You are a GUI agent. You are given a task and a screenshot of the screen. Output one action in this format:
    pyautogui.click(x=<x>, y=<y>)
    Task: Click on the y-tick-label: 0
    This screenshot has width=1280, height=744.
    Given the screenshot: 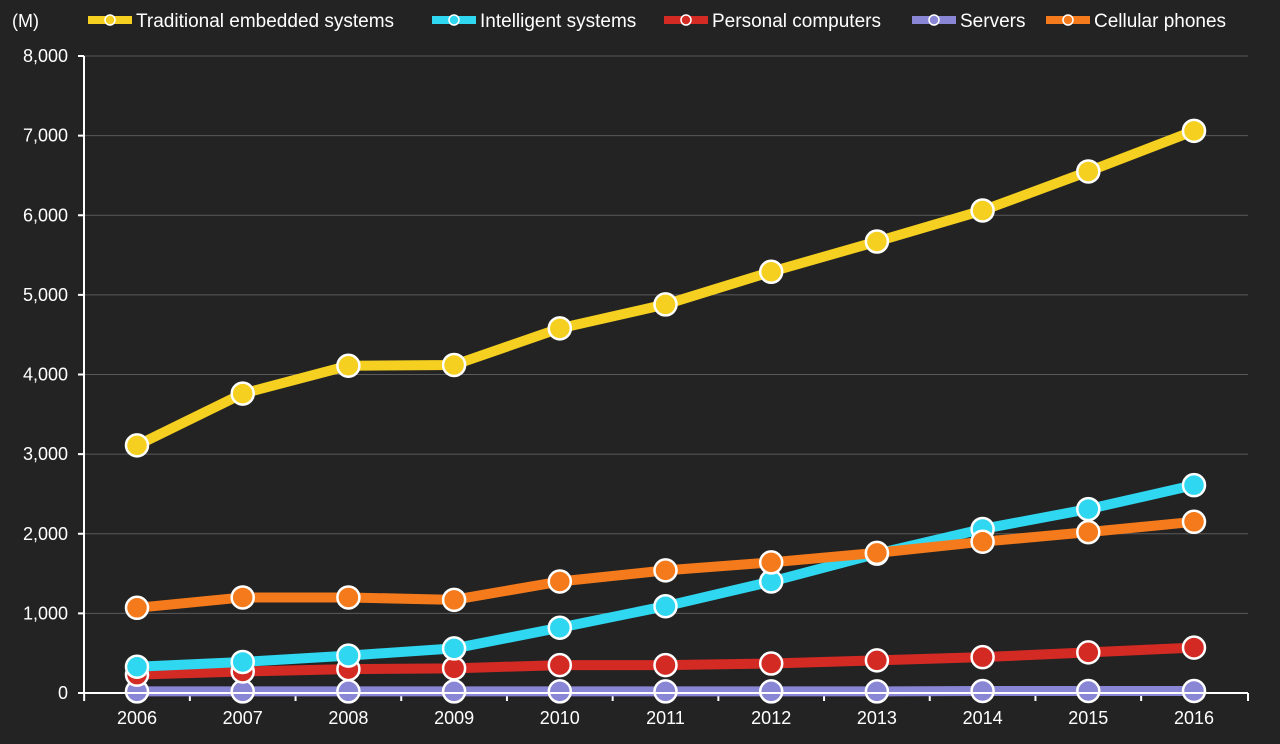 What is the action you would take?
    pyautogui.click(x=63, y=693)
    